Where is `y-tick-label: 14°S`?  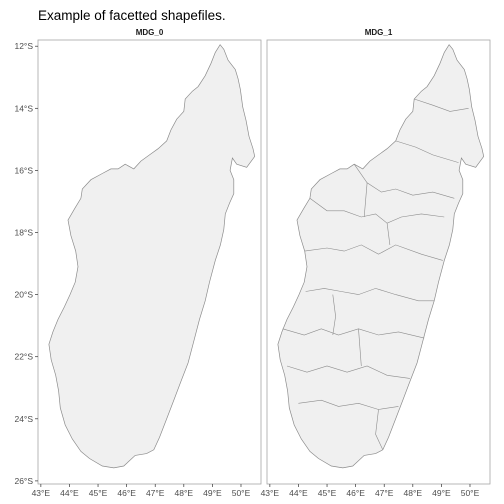 y-tick-label: 14°S is located at coordinates (23, 108).